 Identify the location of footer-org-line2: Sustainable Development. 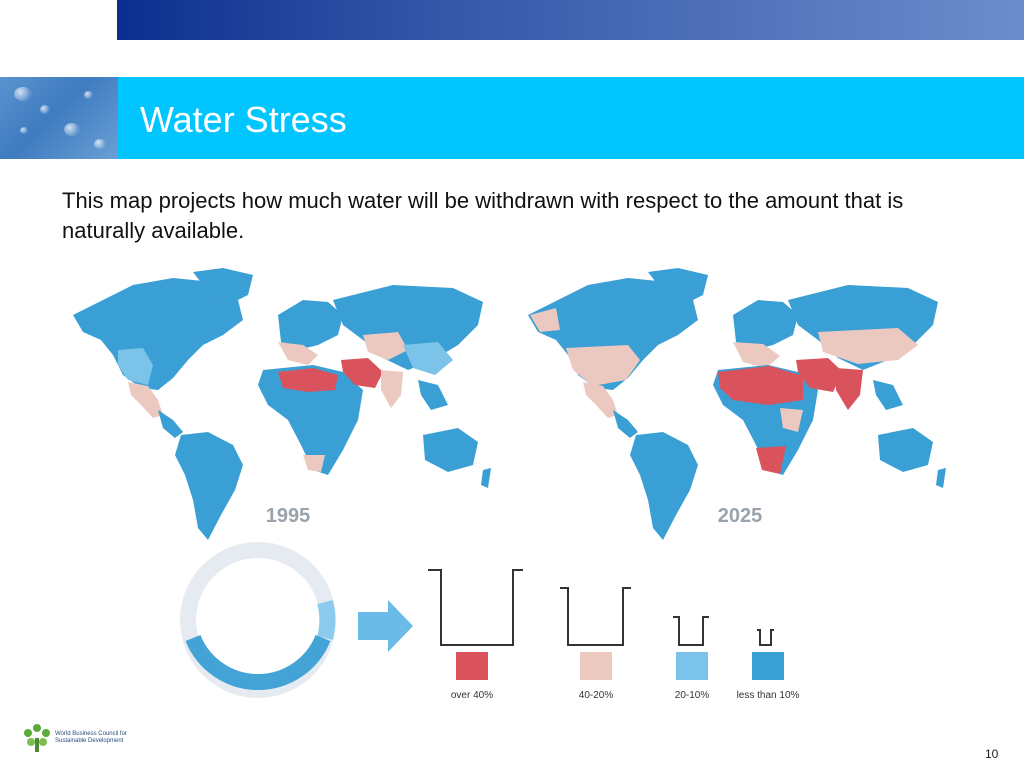
(89, 741).